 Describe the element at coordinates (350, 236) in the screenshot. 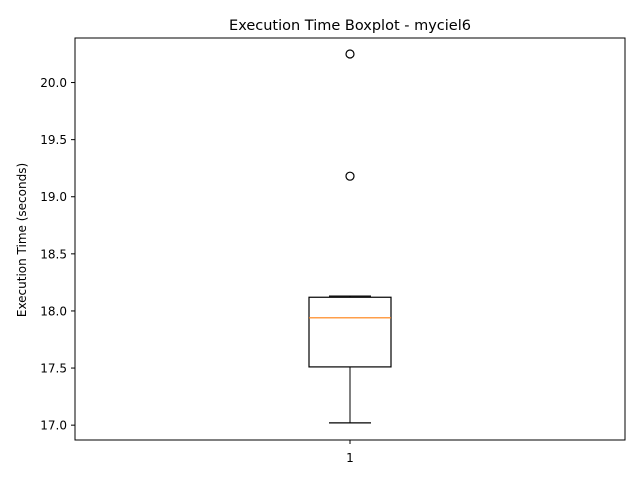

I see `plot-marks` at that location.